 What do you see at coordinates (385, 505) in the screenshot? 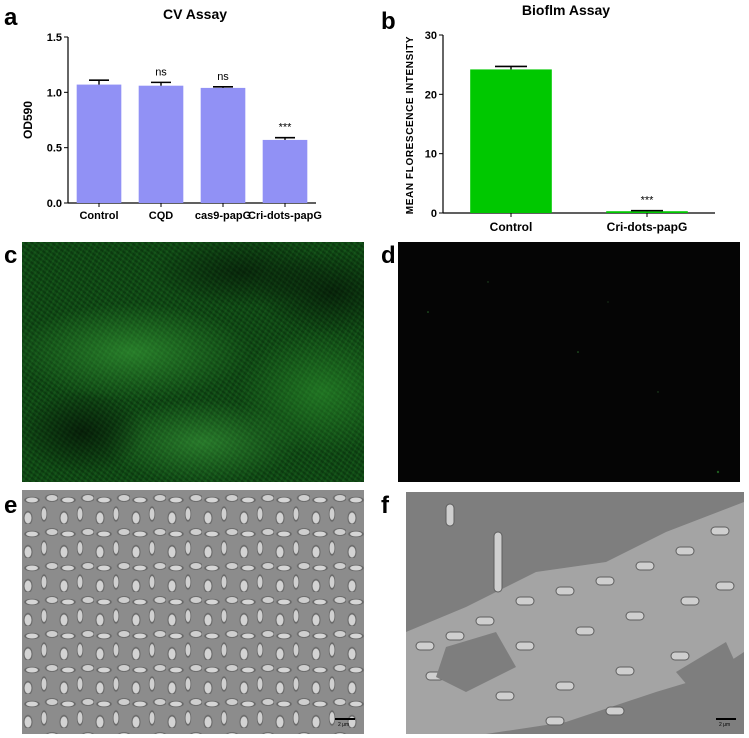
I see `panel-label-f: f` at bounding box center [385, 505].